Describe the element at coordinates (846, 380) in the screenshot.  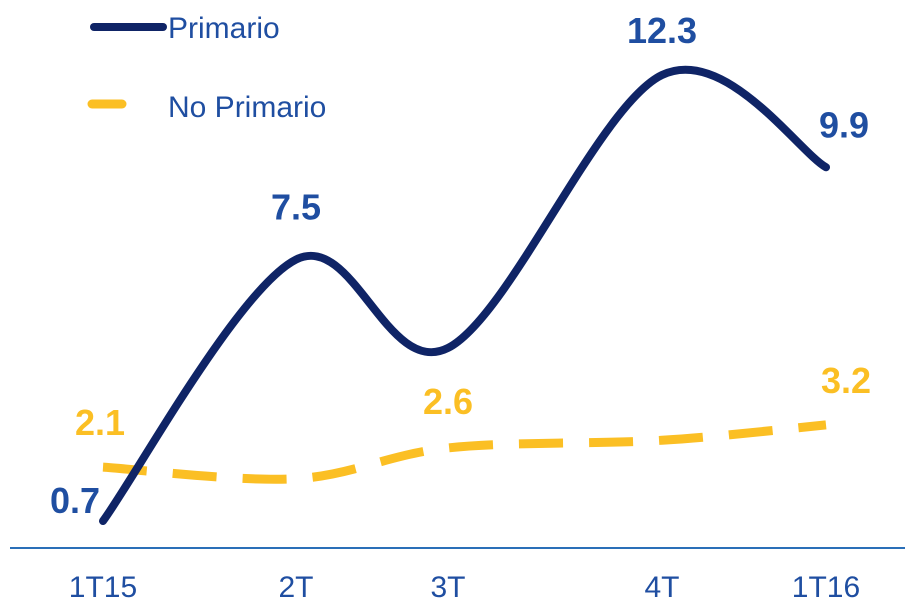
I see `no-primario-value-label: 3.2` at that location.